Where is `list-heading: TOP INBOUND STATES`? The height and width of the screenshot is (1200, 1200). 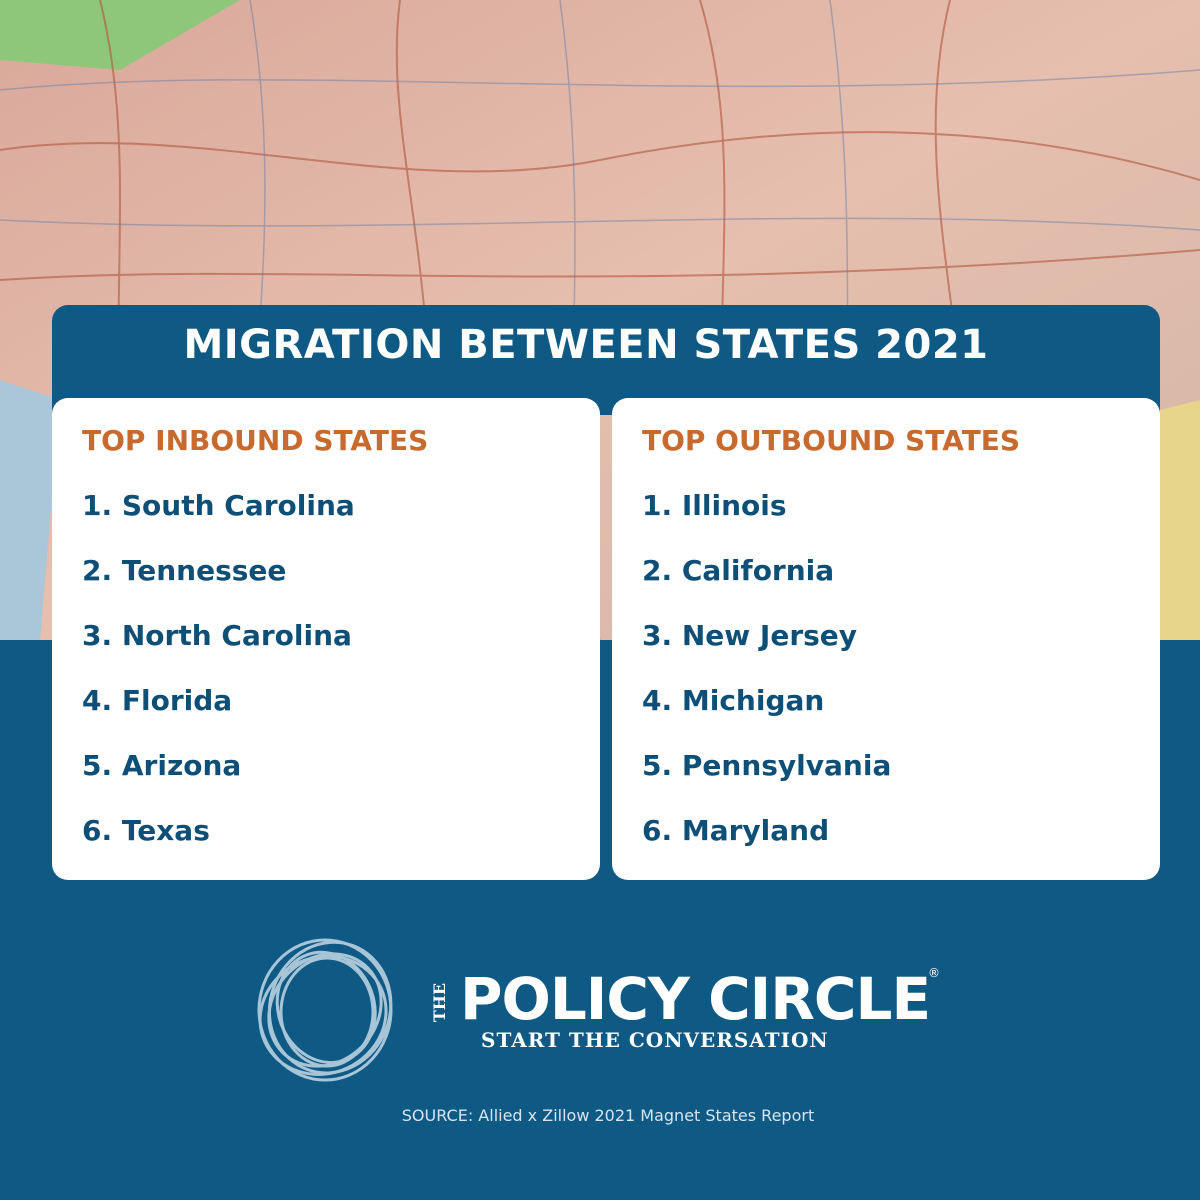
list-heading: TOP INBOUND STATES is located at coordinates (255, 440).